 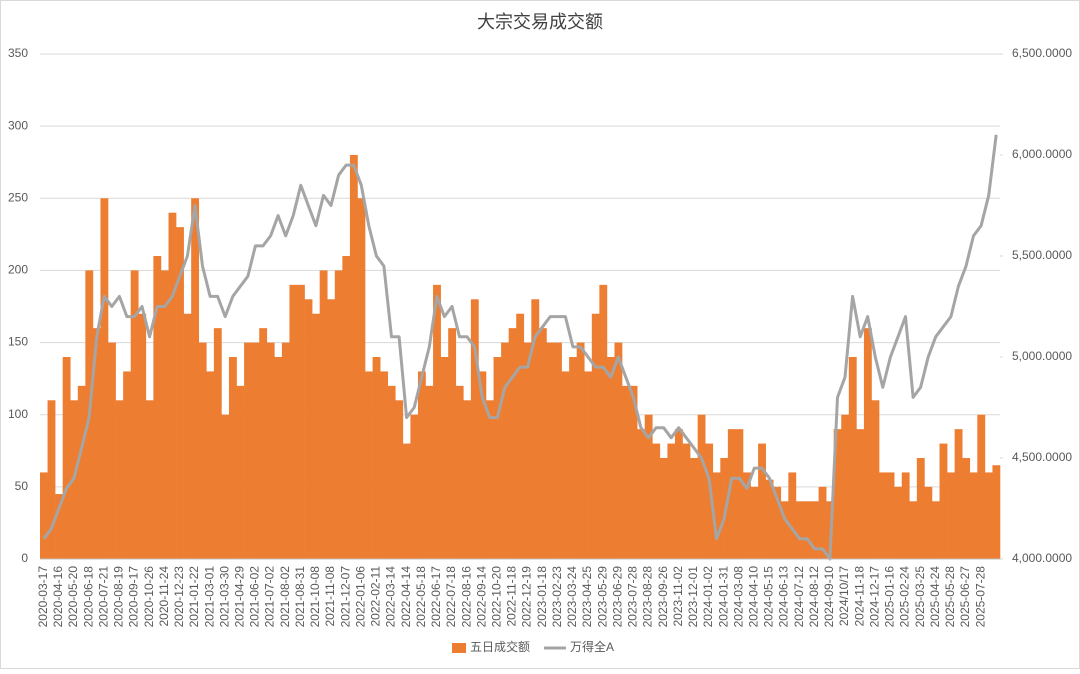 I want to click on x-tick-label: 2022-01-06, so click(x=360, y=597).